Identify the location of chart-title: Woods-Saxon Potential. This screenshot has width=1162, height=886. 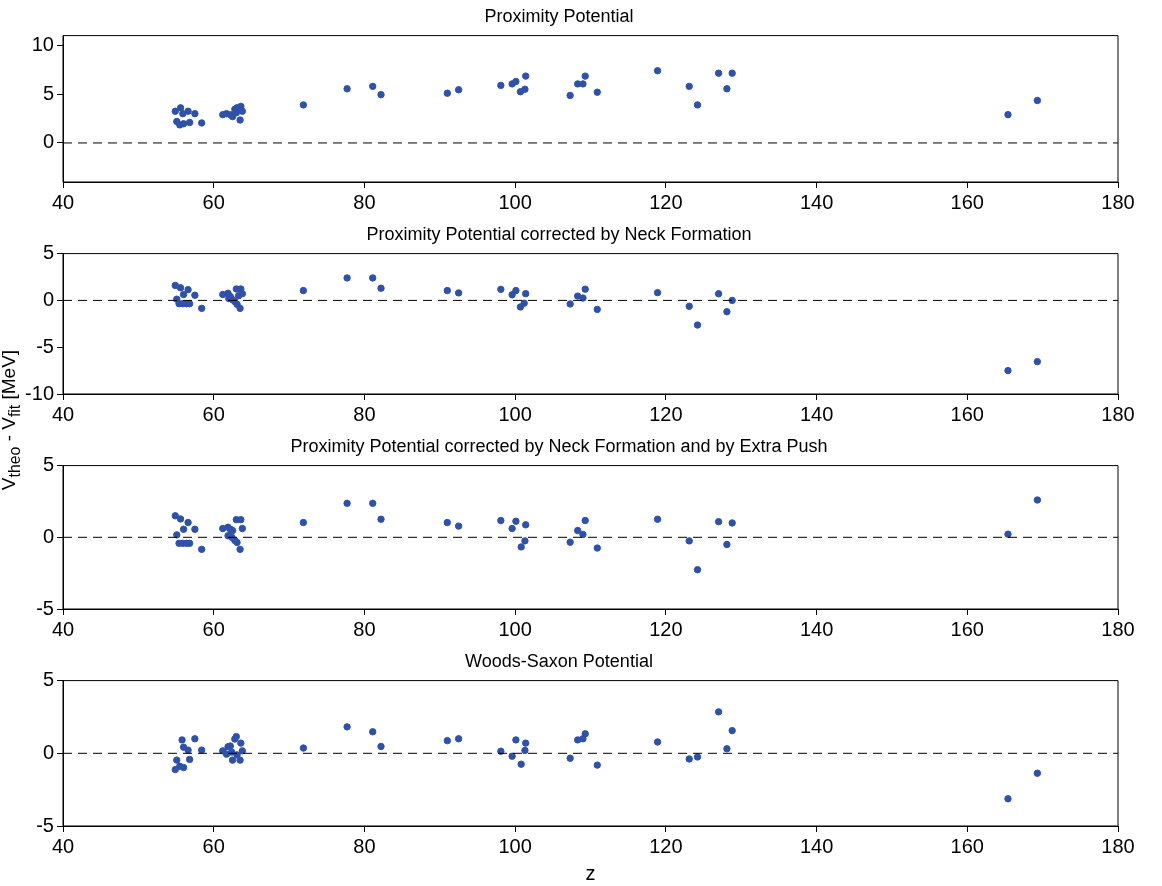
(559, 660).